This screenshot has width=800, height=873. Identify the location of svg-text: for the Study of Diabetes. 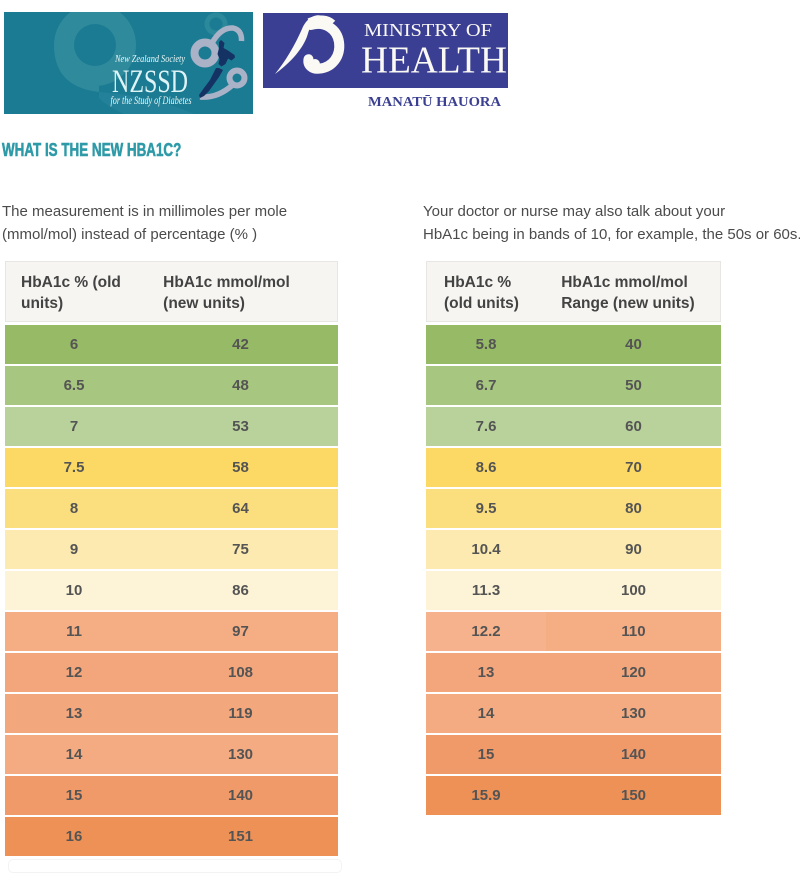
(151, 100).